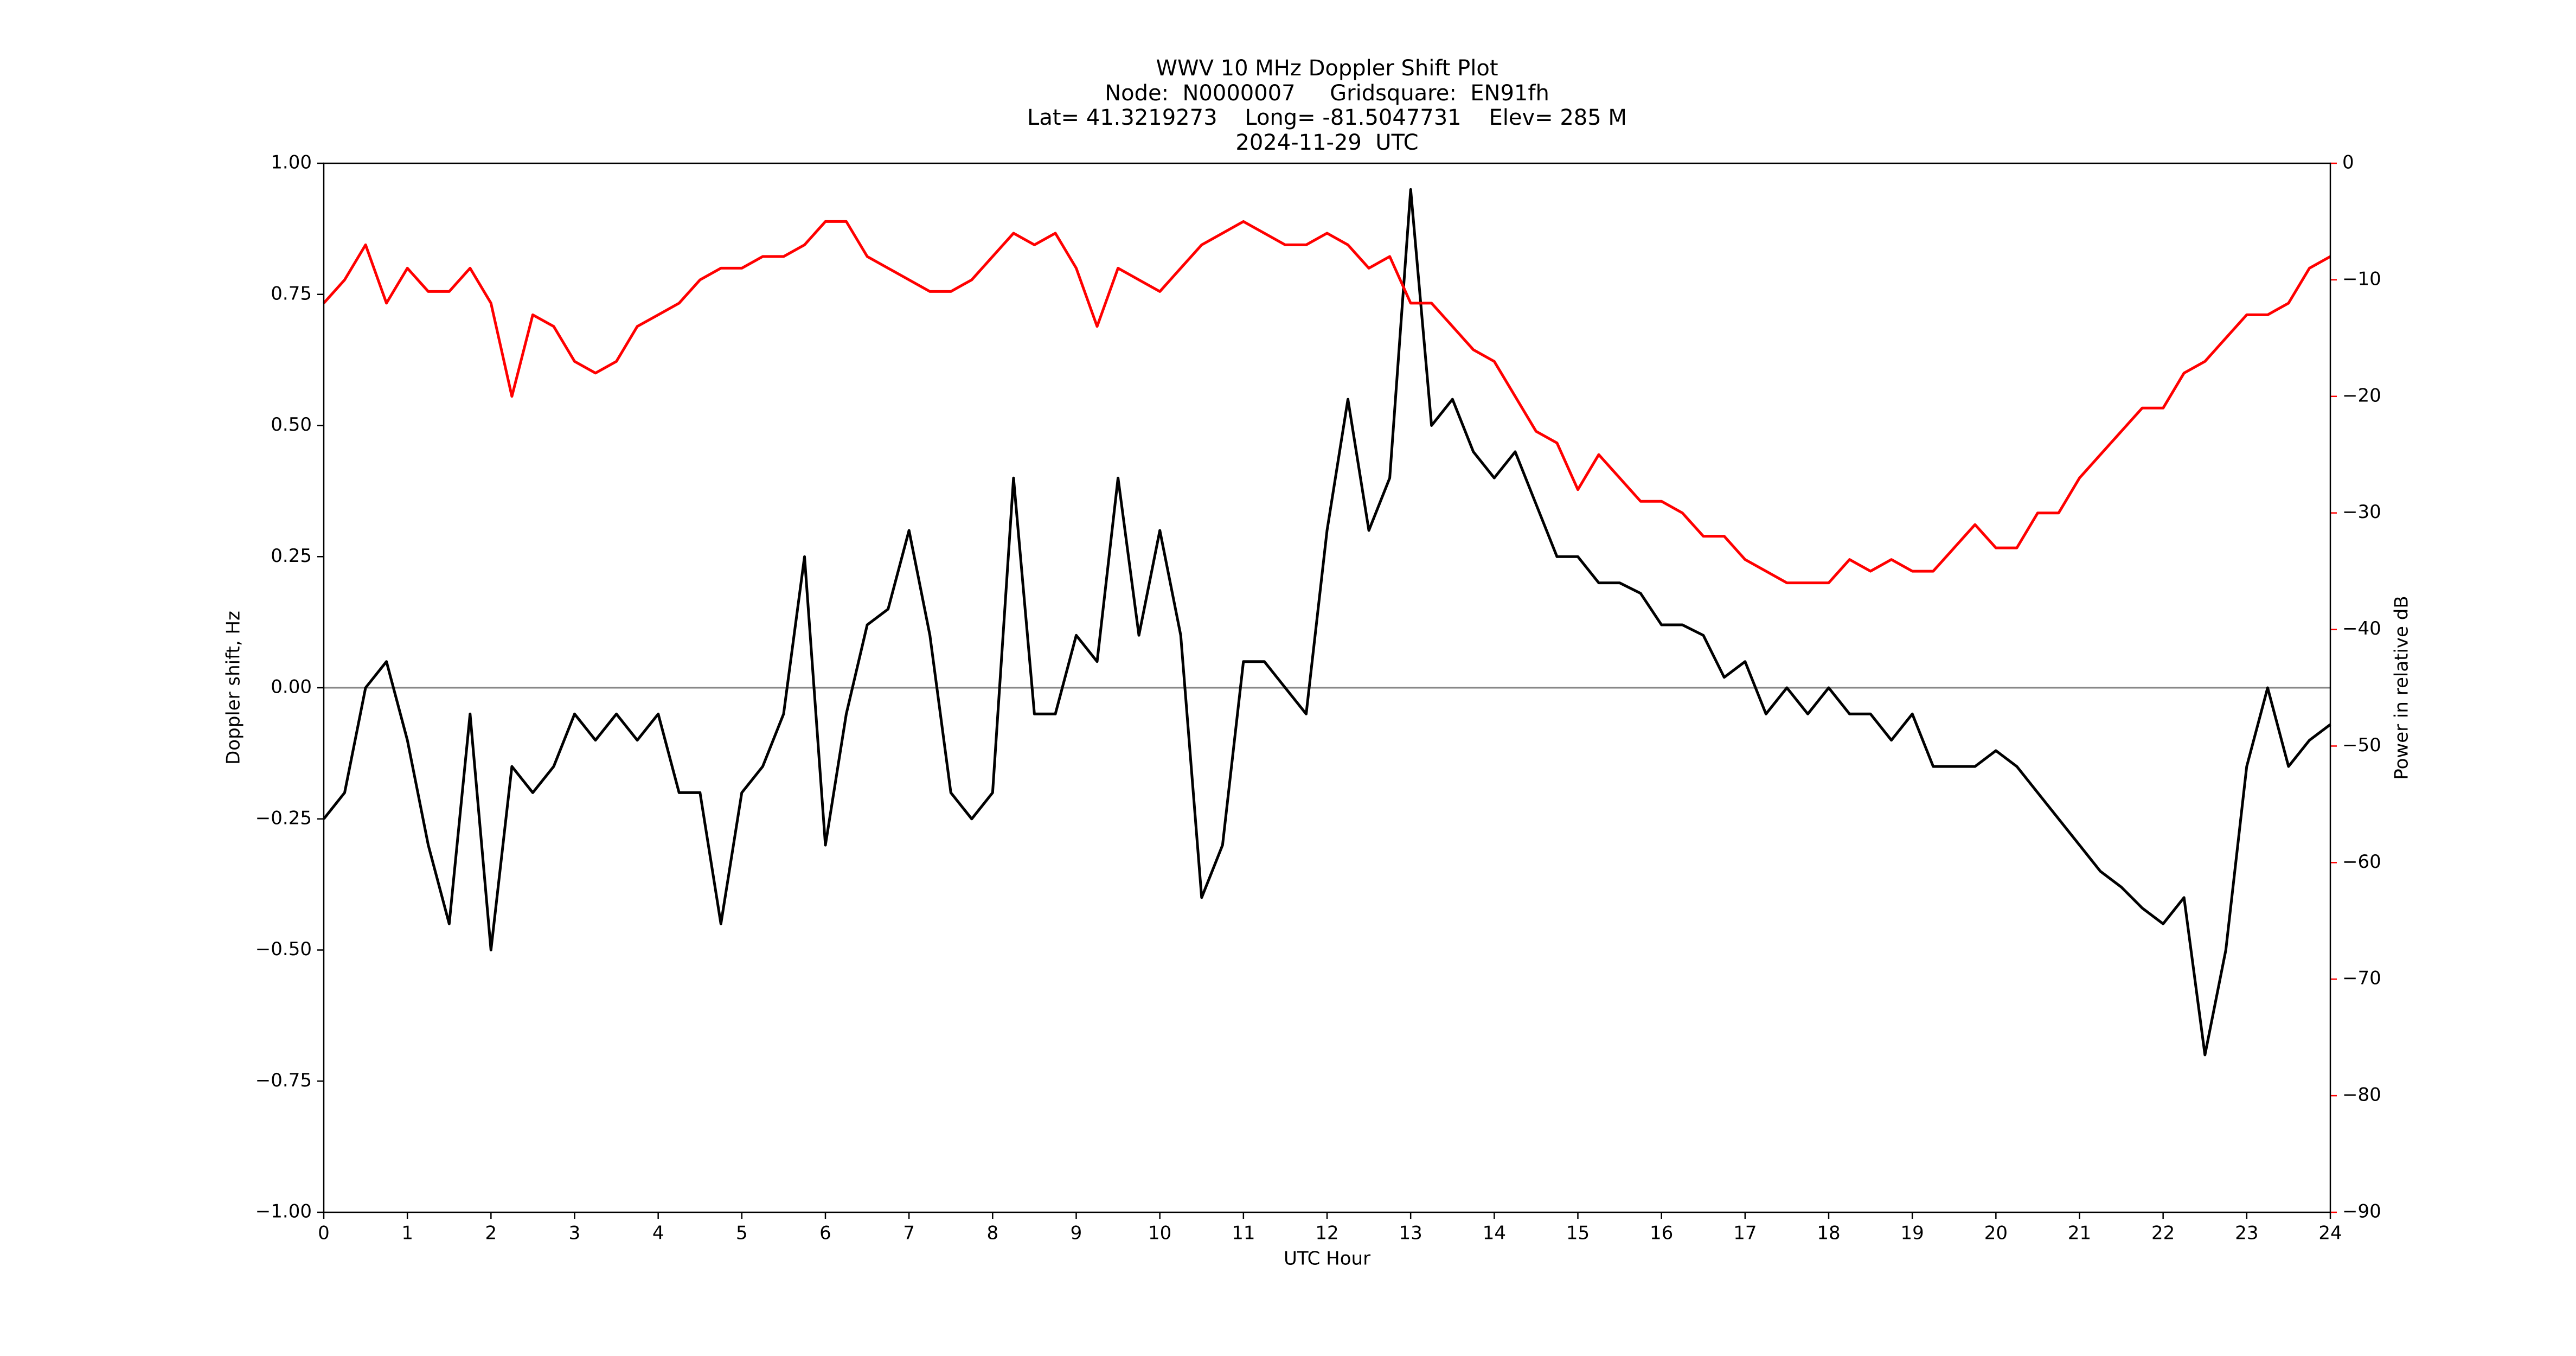  I want to click on x-tick-label: 13, so click(1410, 1233).